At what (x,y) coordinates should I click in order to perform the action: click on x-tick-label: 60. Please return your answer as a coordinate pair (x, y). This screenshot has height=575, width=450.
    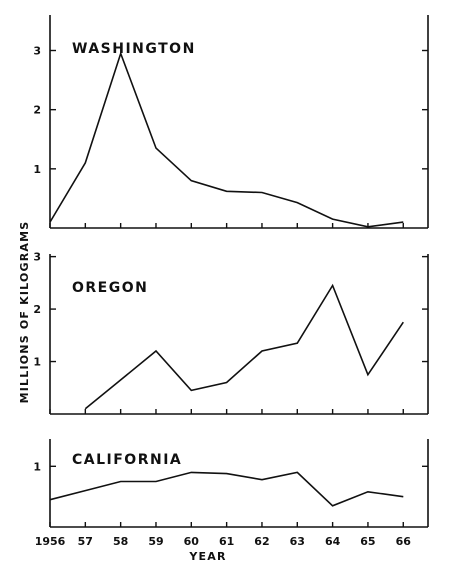
    Looking at the image, I should click on (192, 541).